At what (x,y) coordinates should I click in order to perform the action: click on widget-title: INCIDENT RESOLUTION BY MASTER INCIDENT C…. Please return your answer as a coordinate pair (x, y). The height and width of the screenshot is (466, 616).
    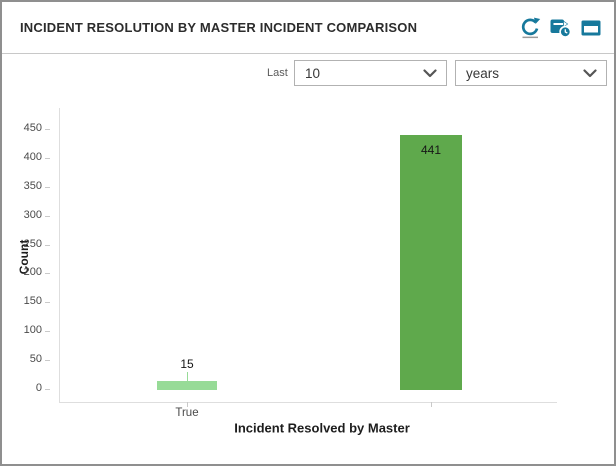
    Looking at the image, I should click on (219, 27).